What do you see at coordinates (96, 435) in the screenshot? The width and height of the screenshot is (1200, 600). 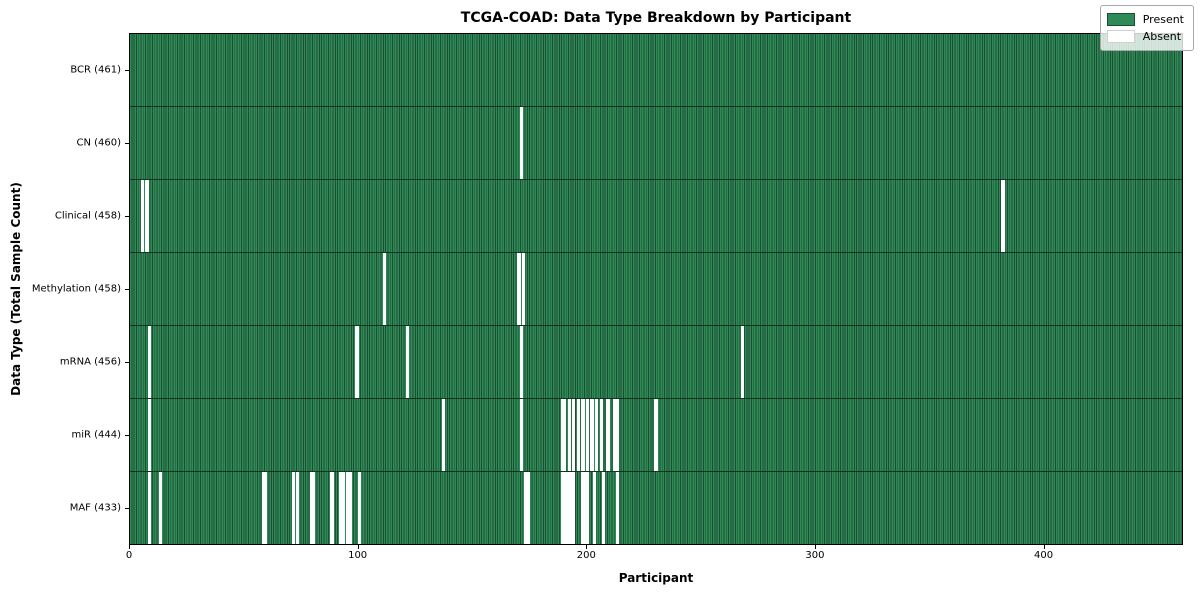 I see `ytick-label-miR: miR (444)` at bounding box center [96, 435].